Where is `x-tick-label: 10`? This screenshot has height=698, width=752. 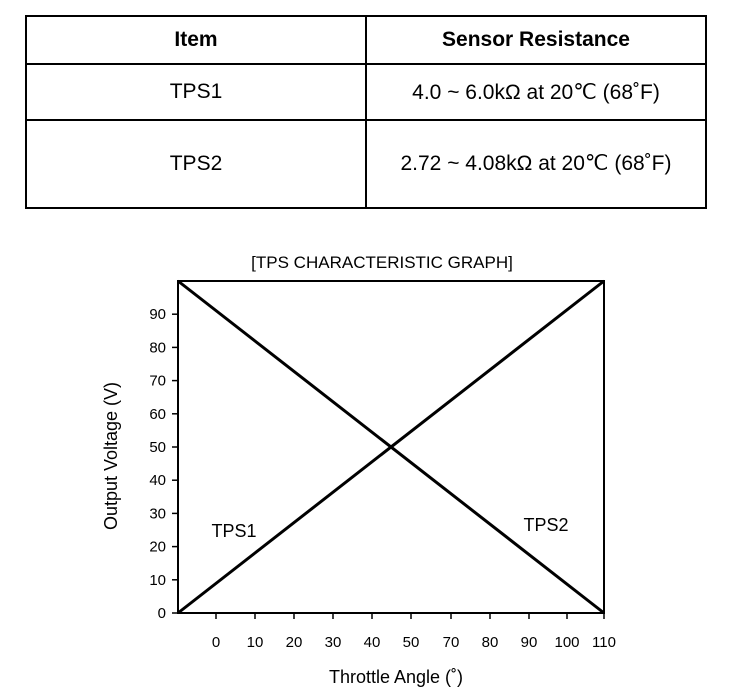 x-tick-label: 10 is located at coordinates (255, 642).